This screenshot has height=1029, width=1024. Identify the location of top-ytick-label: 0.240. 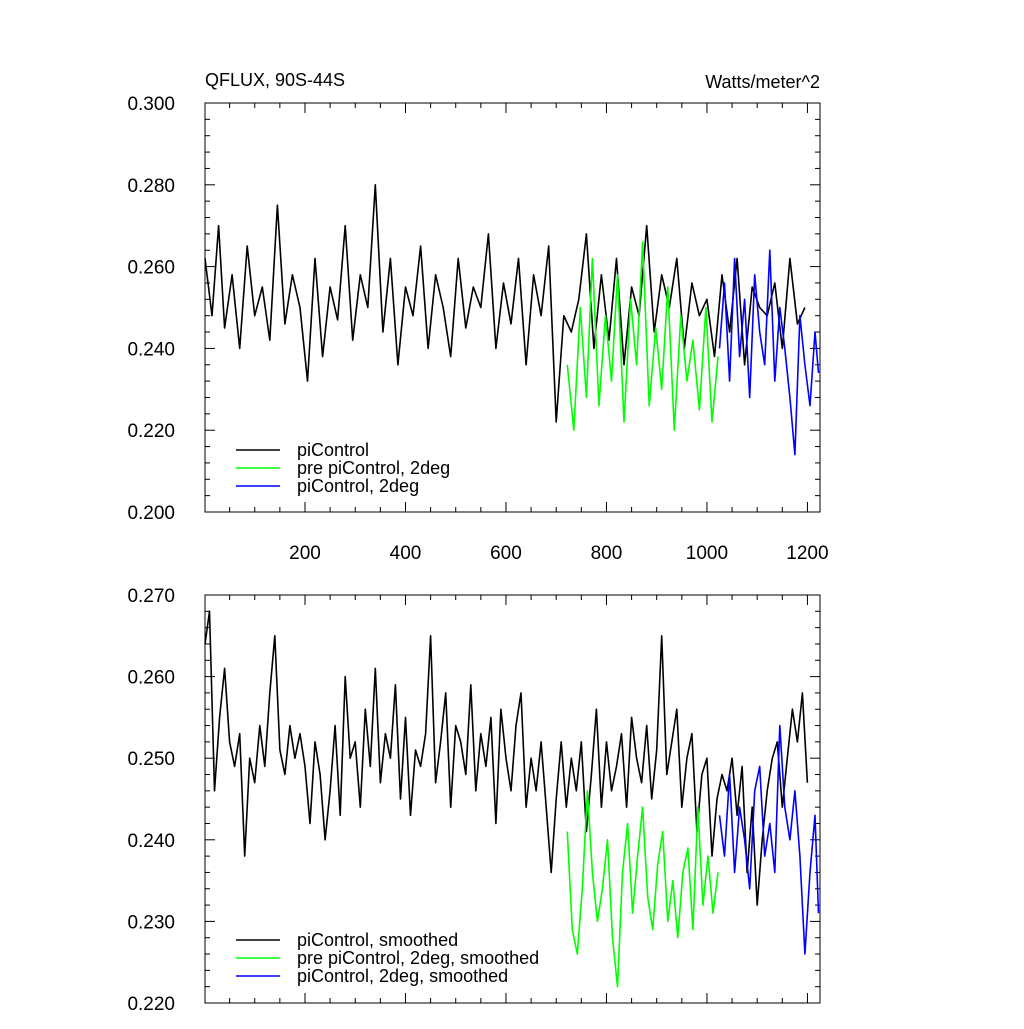
(151, 349).